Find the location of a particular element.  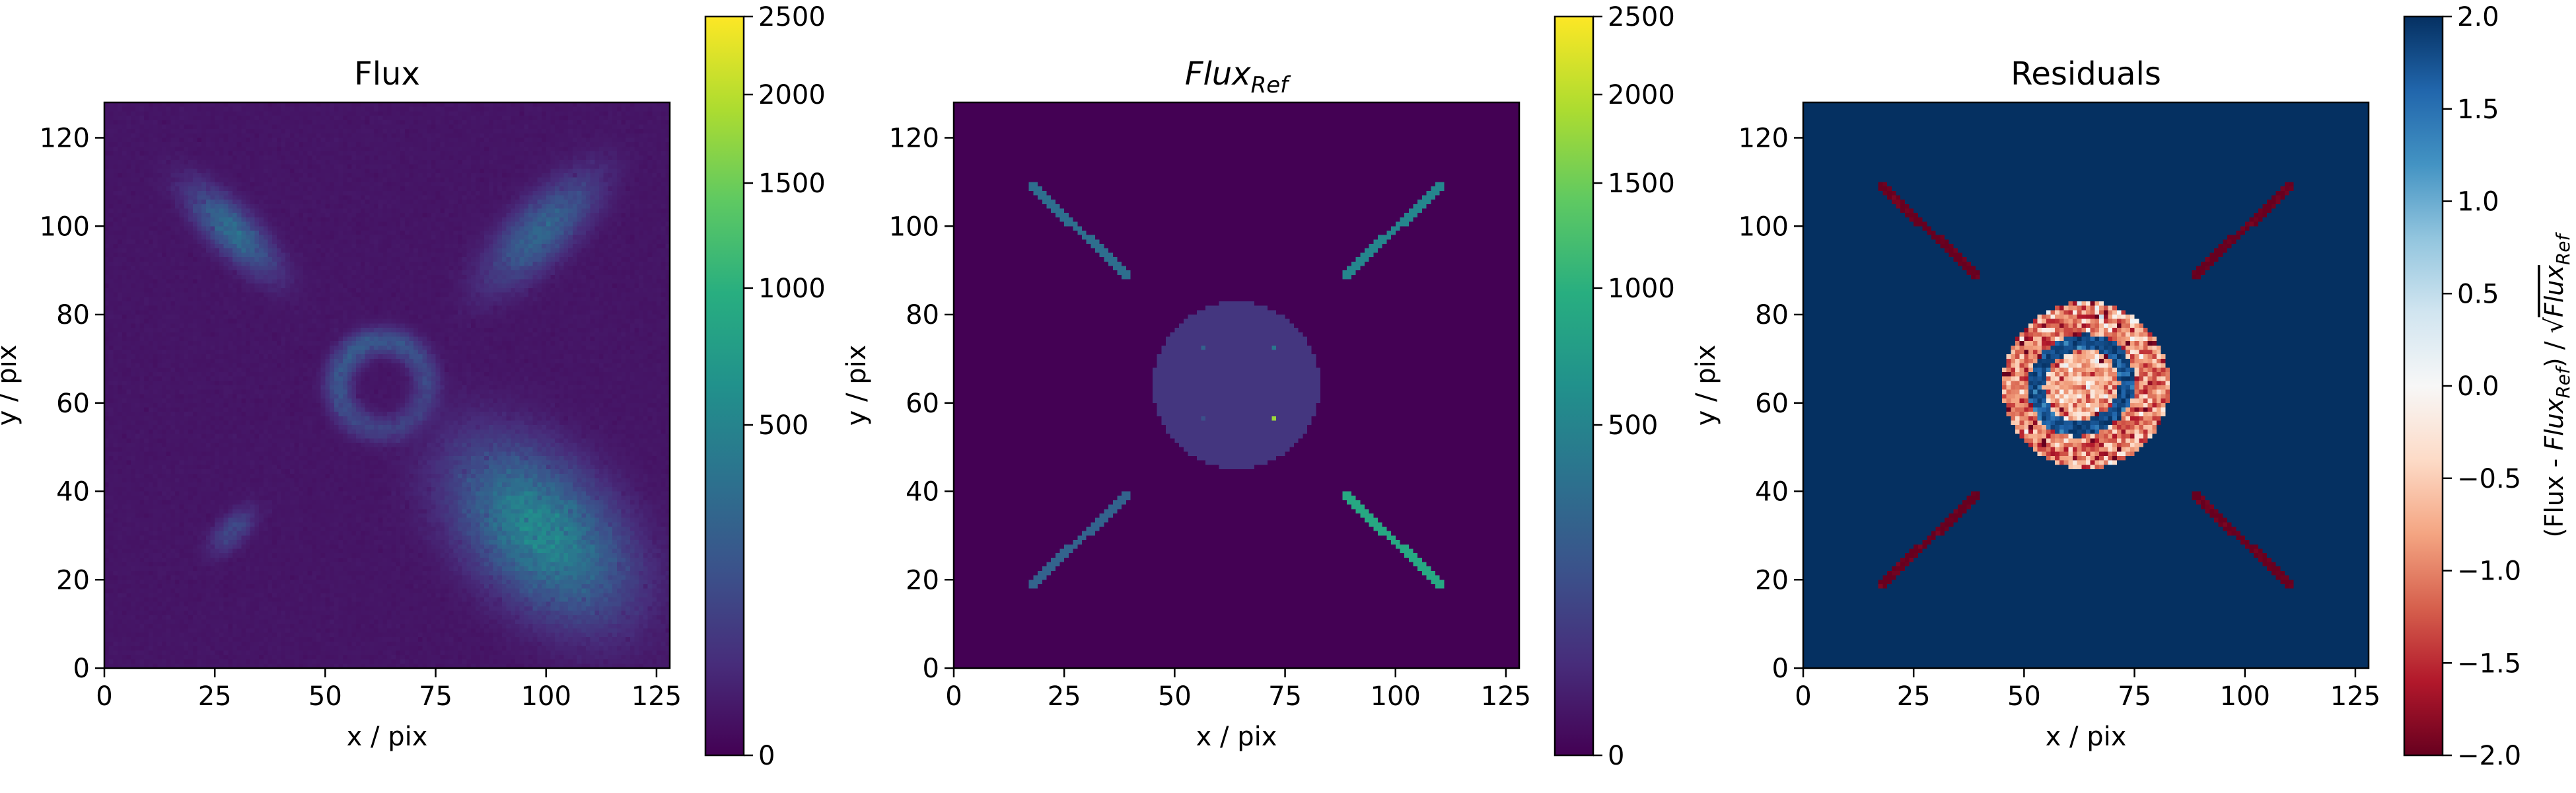

colorbar-label-part: (Flux - is located at coordinates (2554, 495).